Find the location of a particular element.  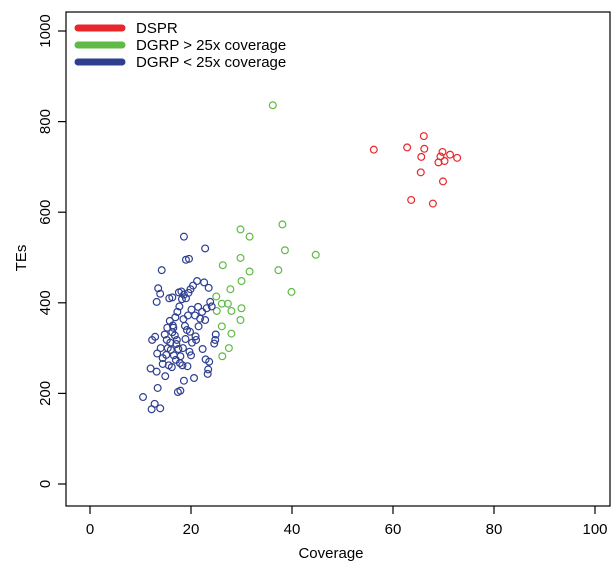

x-tick-label: 80 is located at coordinates (494, 529).